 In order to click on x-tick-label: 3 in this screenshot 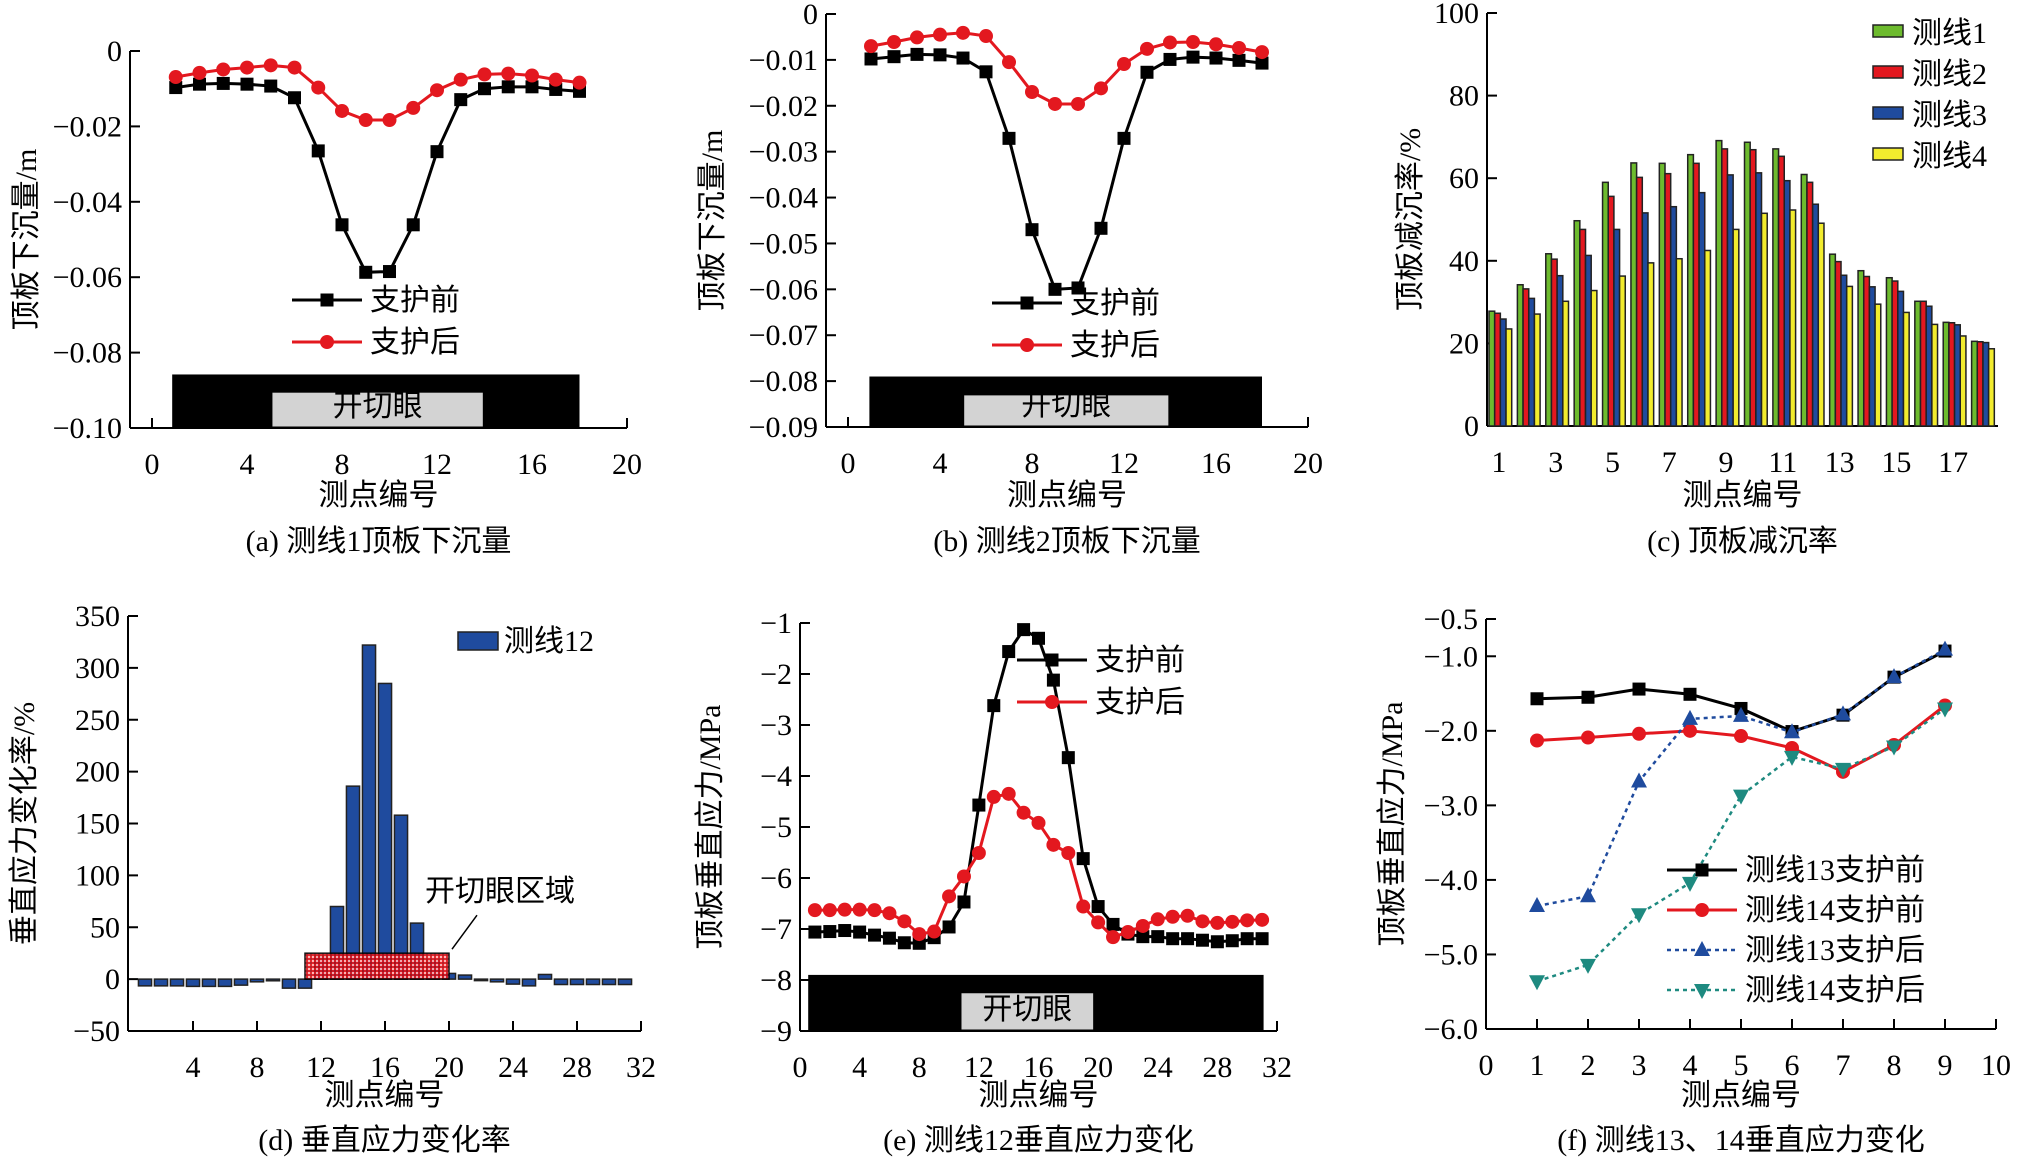, I will do `click(1555, 462)`.